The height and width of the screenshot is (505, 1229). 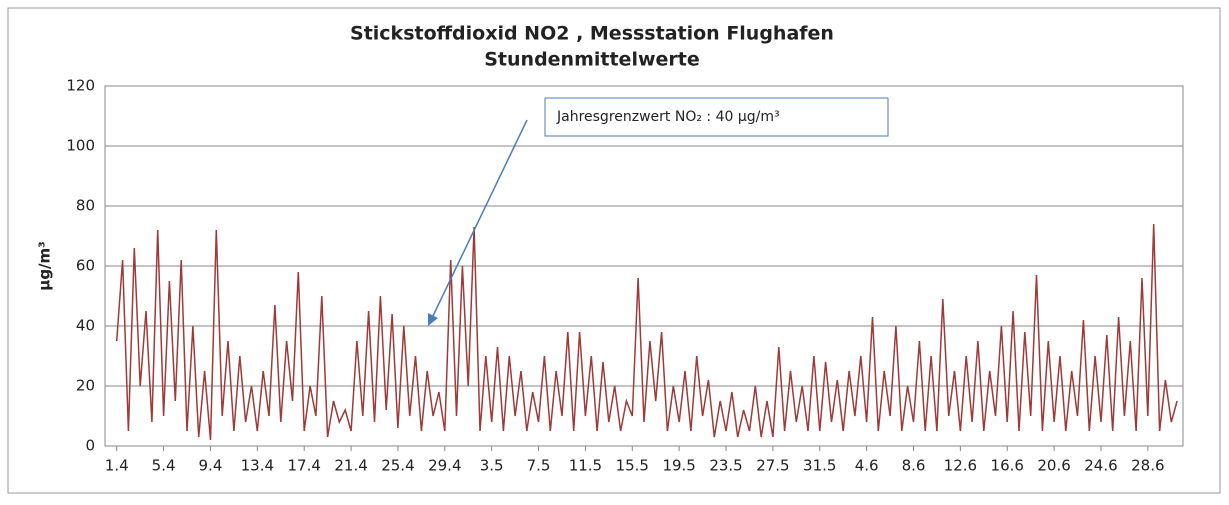 What do you see at coordinates (85, 206) in the screenshot?
I see `y-tick-label: 80` at bounding box center [85, 206].